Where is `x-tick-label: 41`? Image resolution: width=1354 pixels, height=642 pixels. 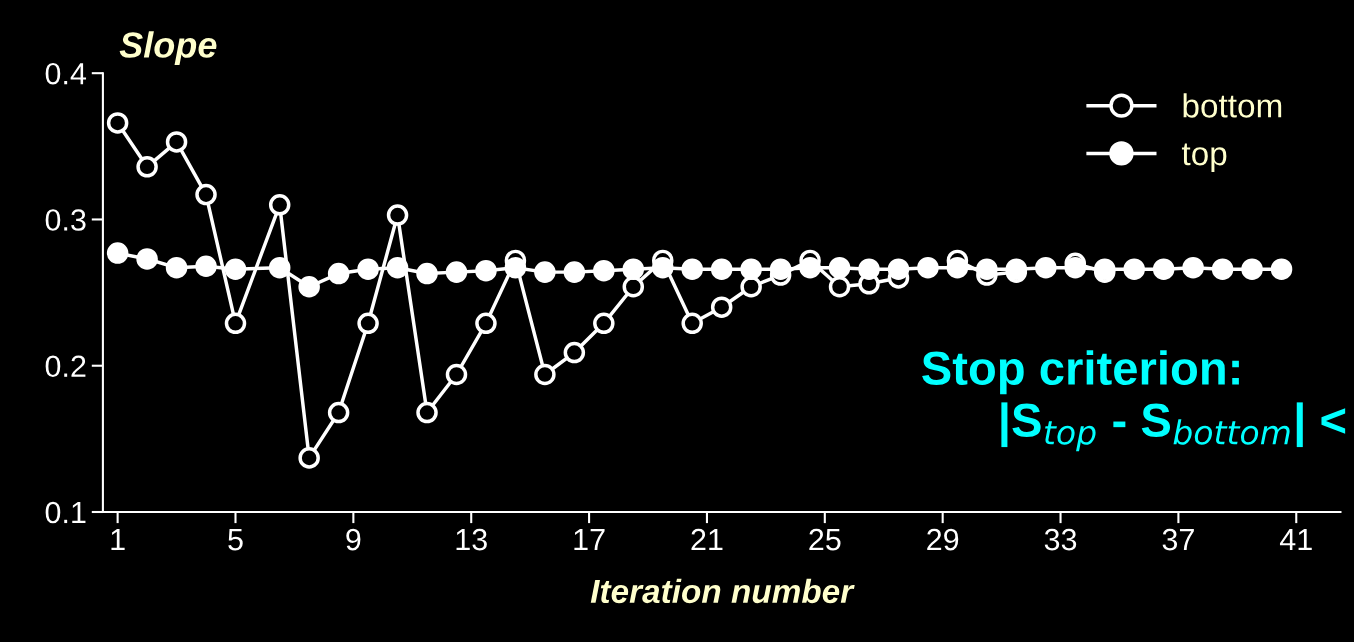 x-tick-label: 41 is located at coordinates (1295, 540).